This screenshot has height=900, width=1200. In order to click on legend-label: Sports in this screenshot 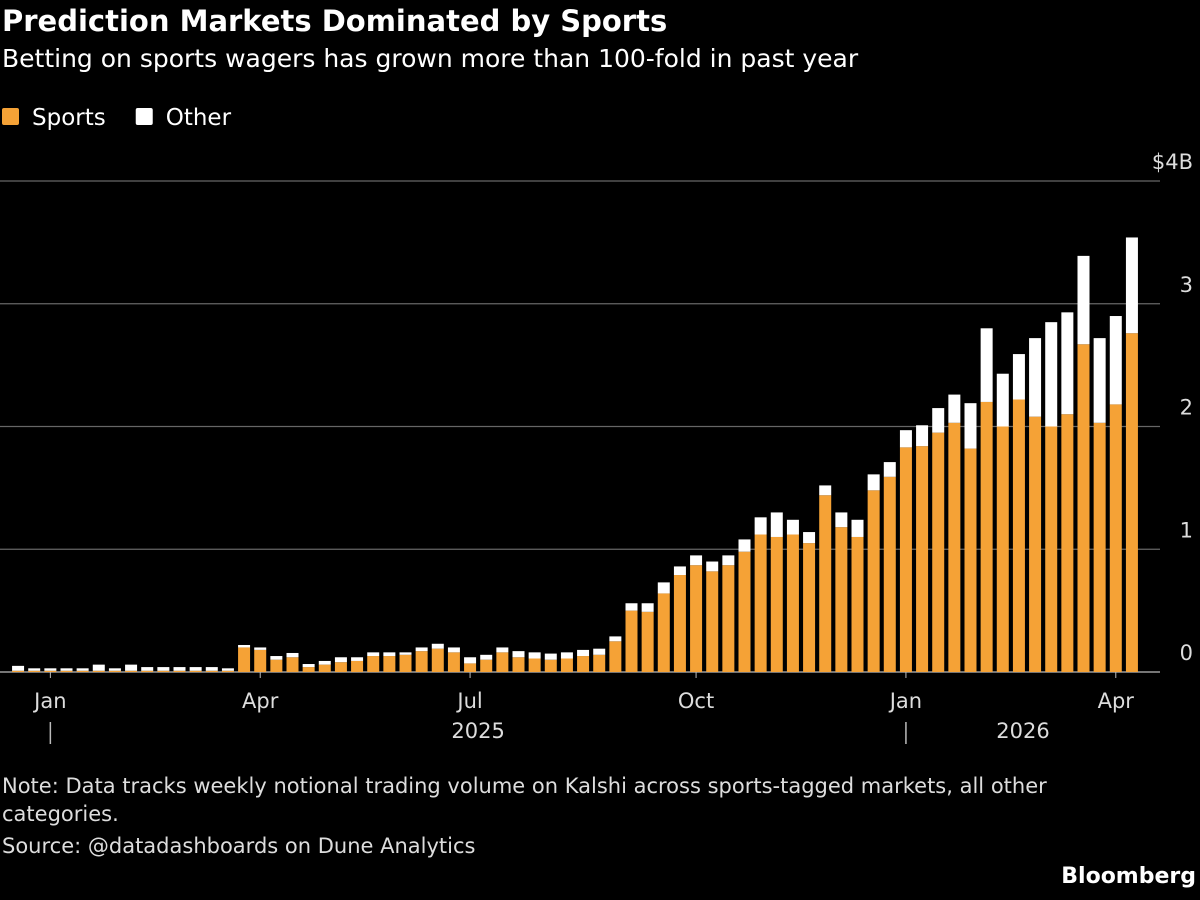, I will do `click(69, 118)`.